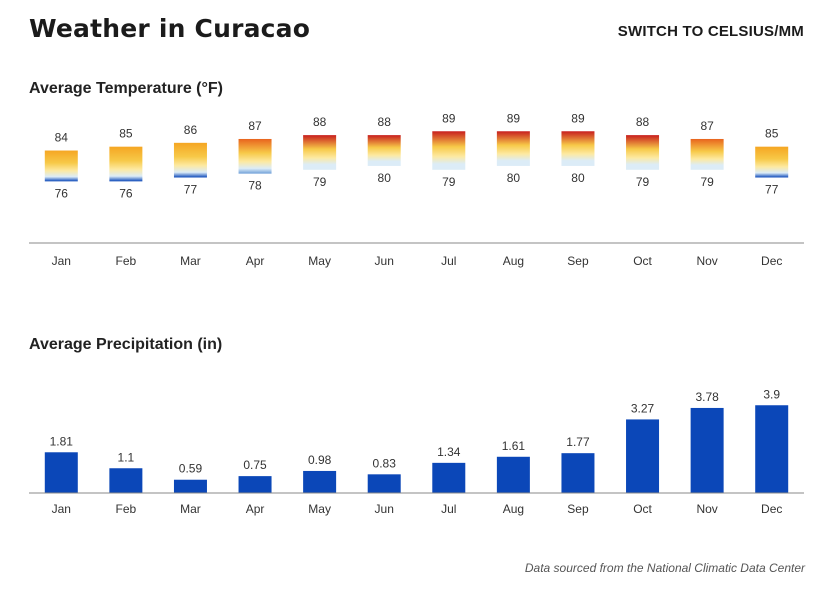 This screenshot has height=593, width=832. I want to click on precipitation-value-label: 1.1, so click(126, 457).